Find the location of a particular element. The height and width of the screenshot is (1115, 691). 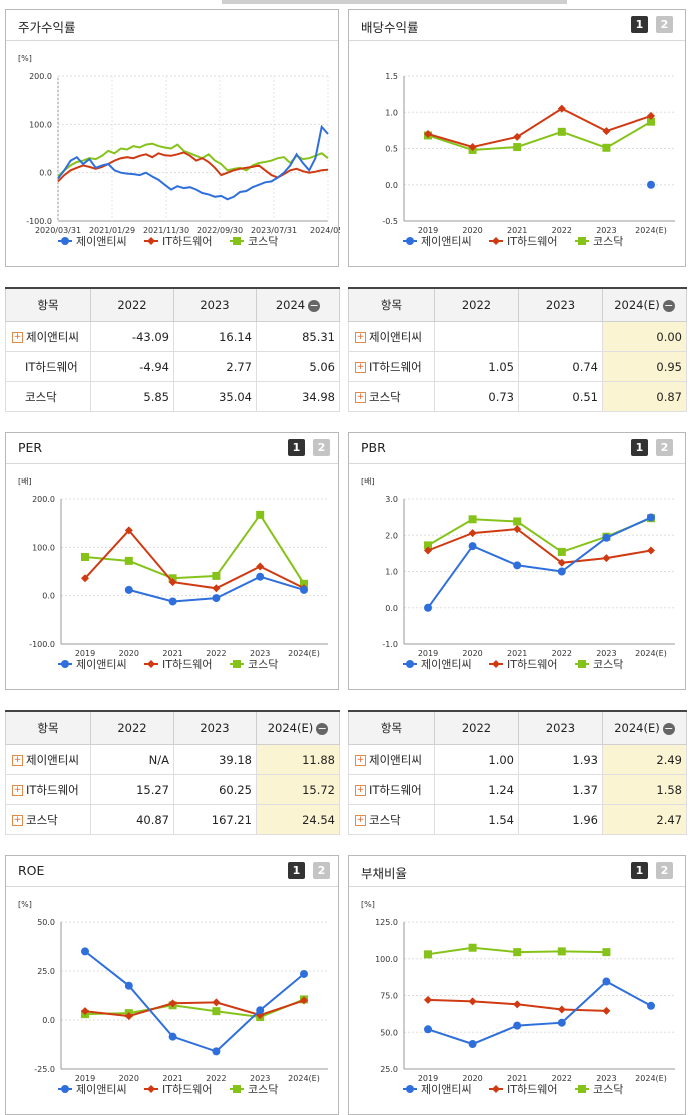

panel-title: 부채비율 is located at coordinates (384, 873).